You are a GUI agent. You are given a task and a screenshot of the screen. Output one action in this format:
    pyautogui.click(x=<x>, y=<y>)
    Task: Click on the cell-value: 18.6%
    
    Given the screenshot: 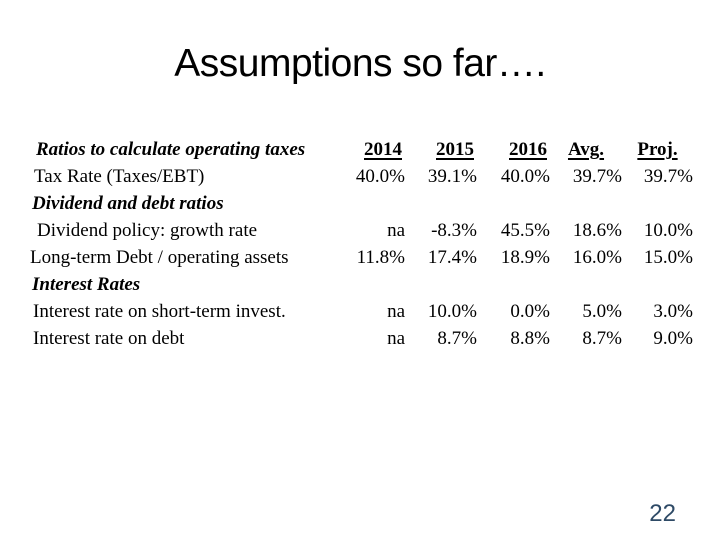 What is the action you would take?
    pyautogui.click(x=597, y=230)
    